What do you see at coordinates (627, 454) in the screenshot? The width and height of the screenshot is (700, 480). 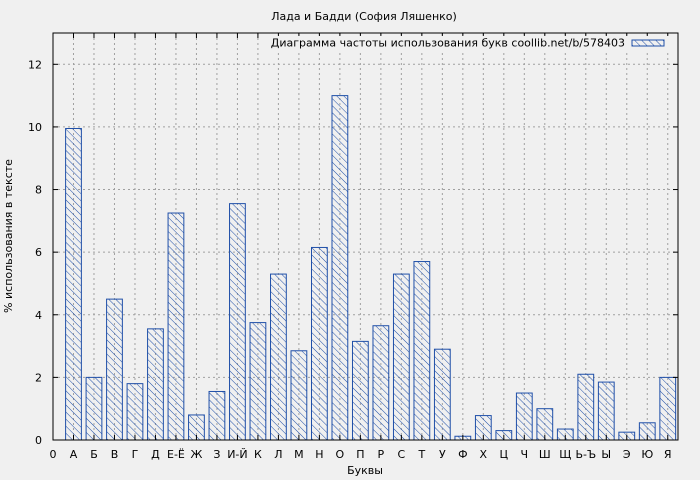 I see `x-tick-label: Э` at bounding box center [627, 454].